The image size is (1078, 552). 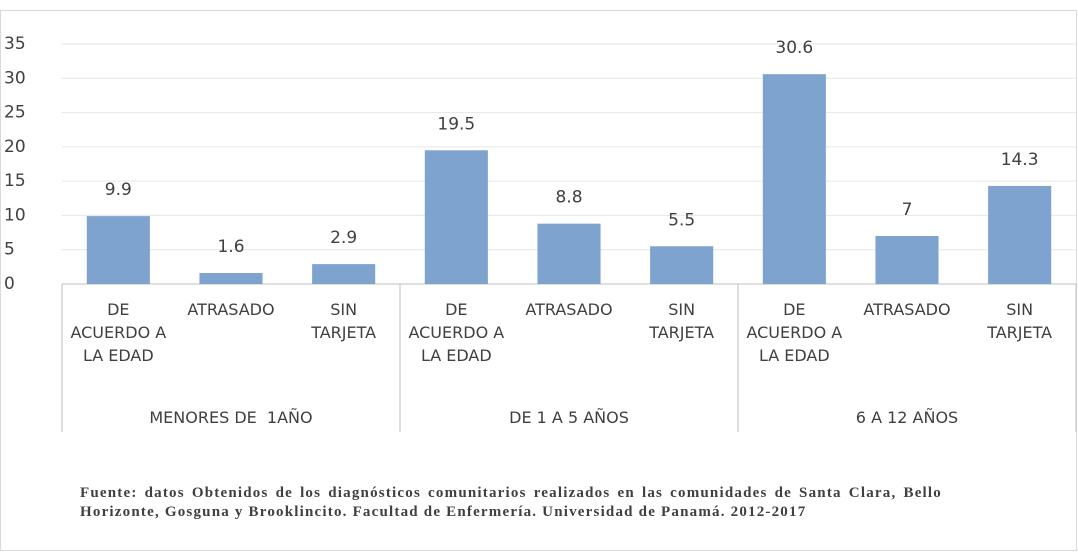 What do you see at coordinates (681, 220) in the screenshot?
I see `data-label: 5.5` at bounding box center [681, 220].